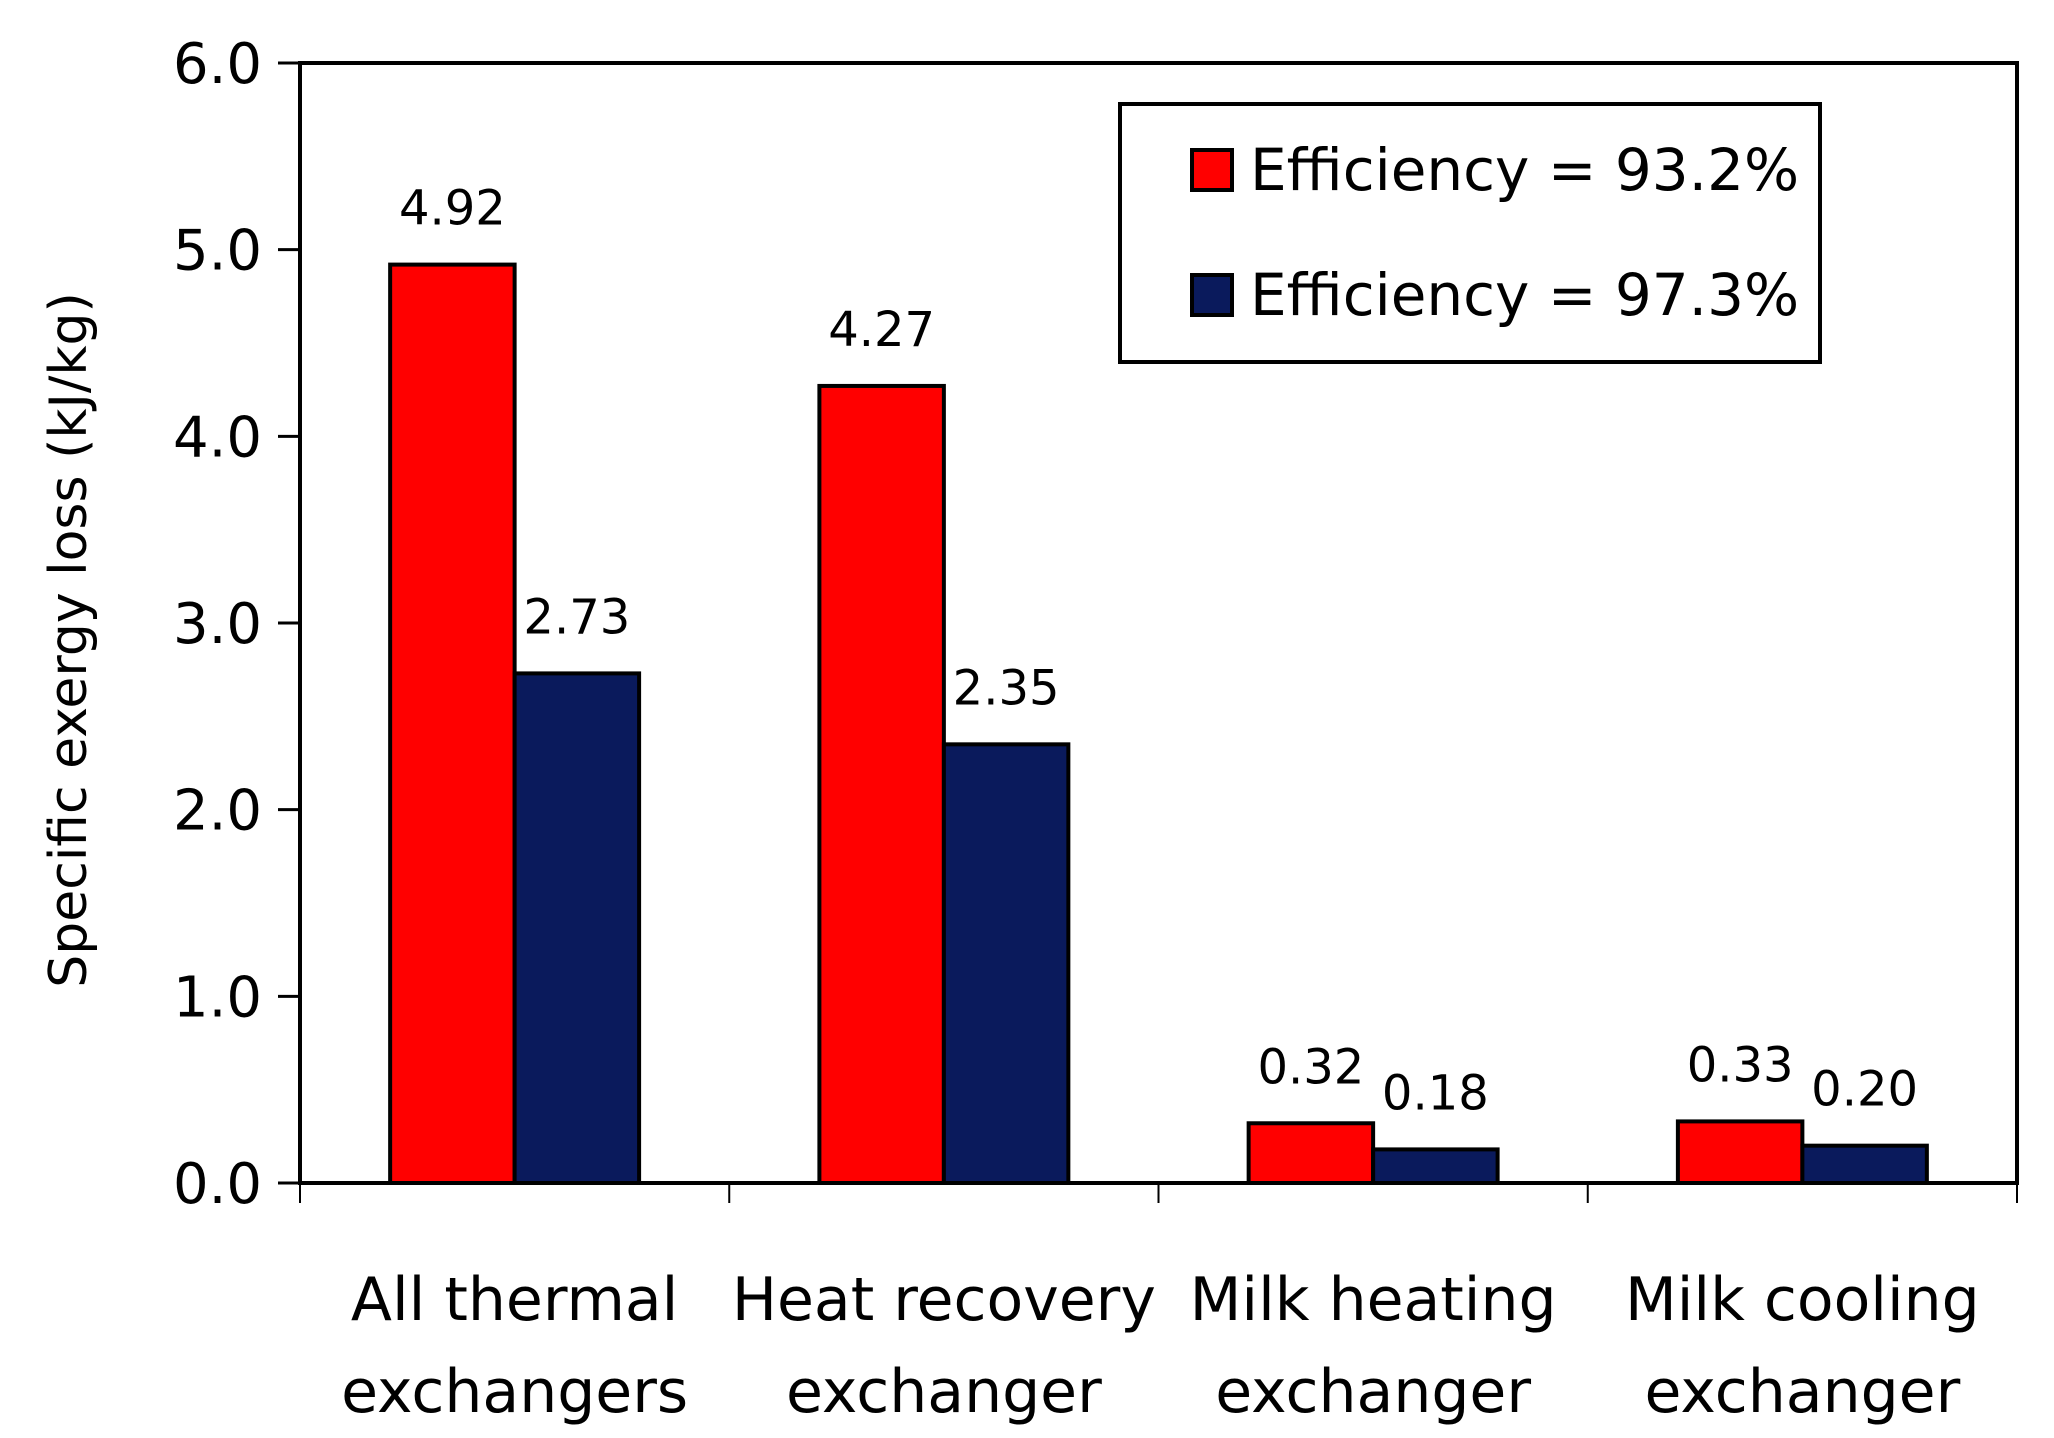 Image resolution: width=2054 pixels, height=1438 pixels. Describe the element at coordinates (1740, 1065) in the screenshot. I see `data-label: 0.33` at that location.